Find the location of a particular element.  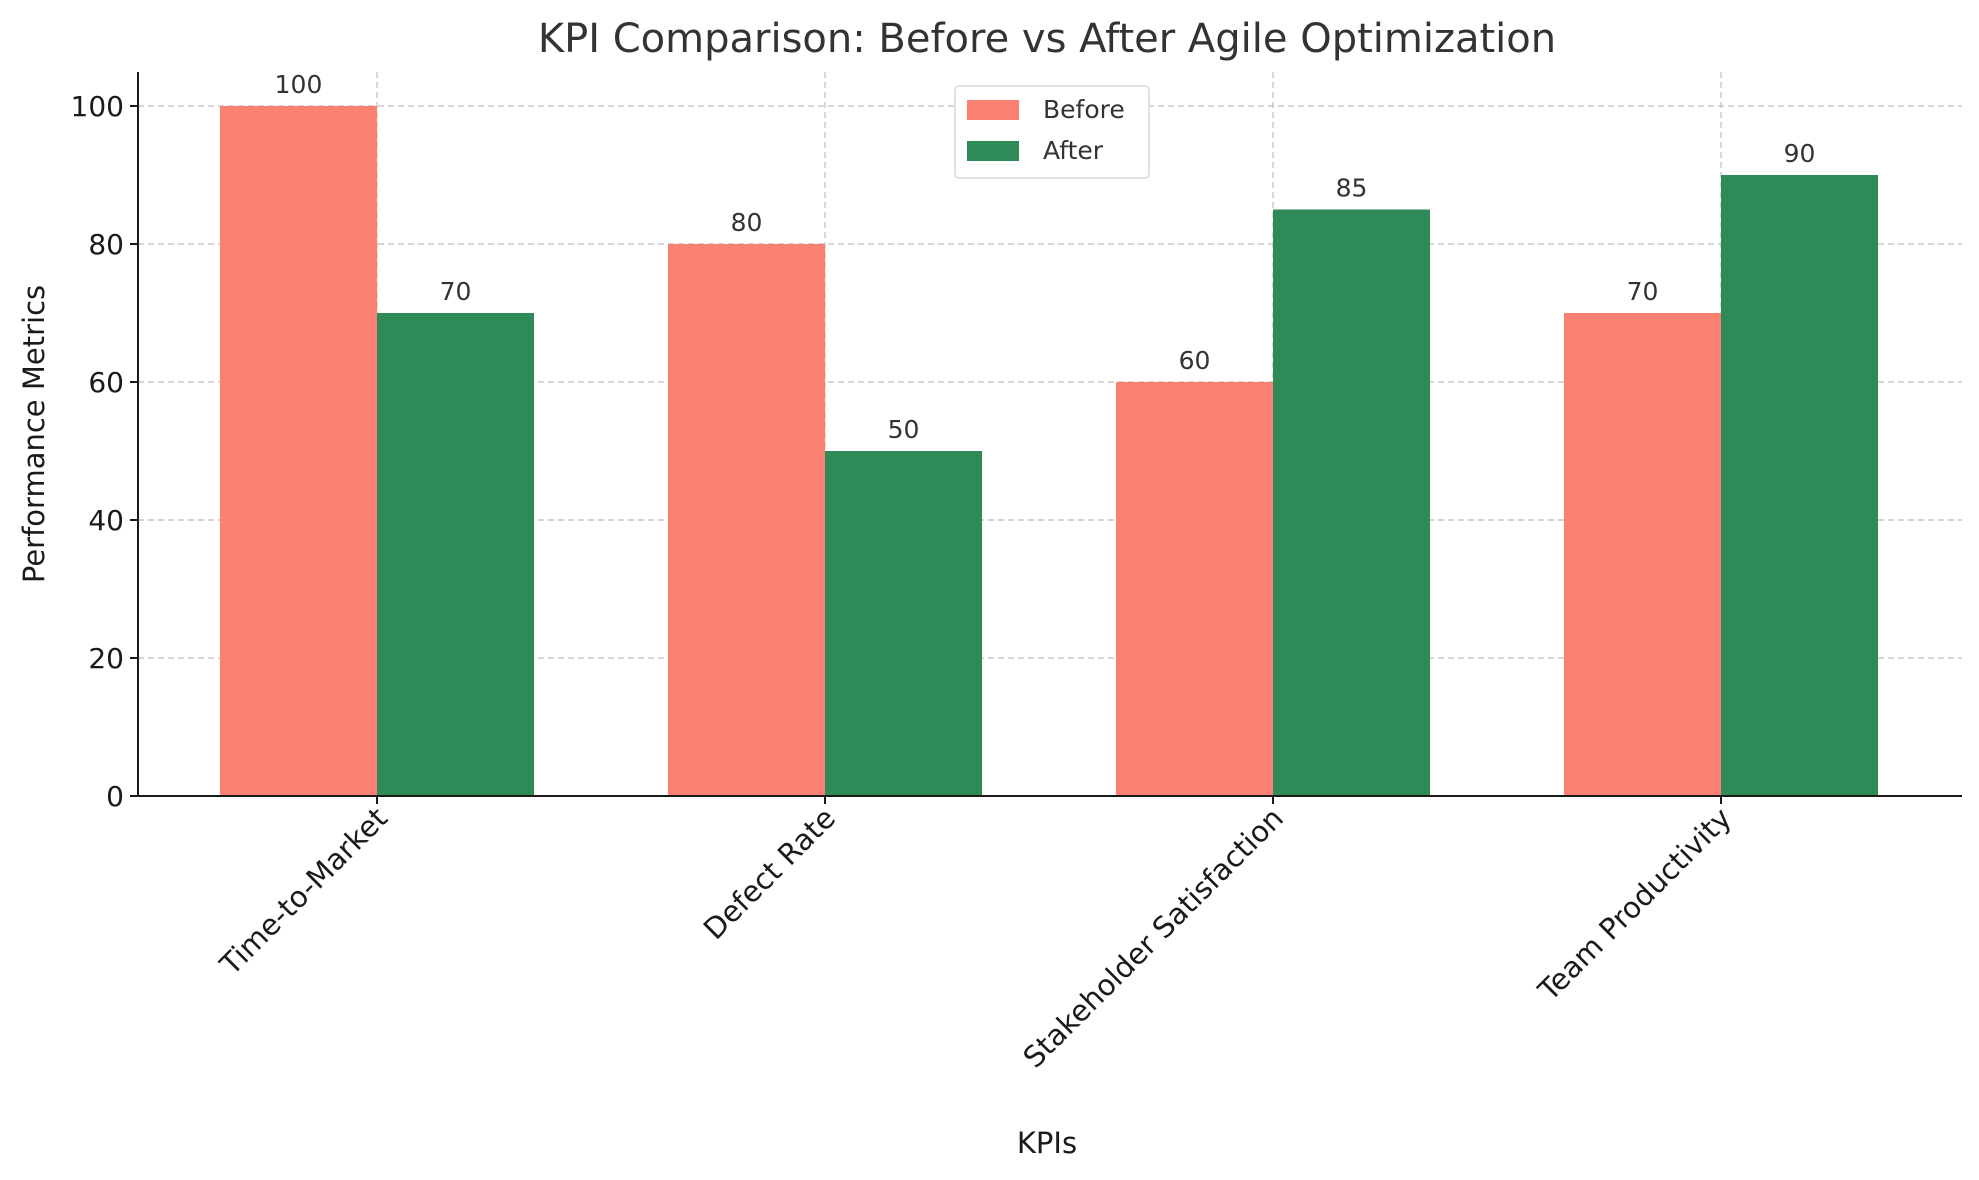

legend: Before After is located at coordinates (1052, 132).